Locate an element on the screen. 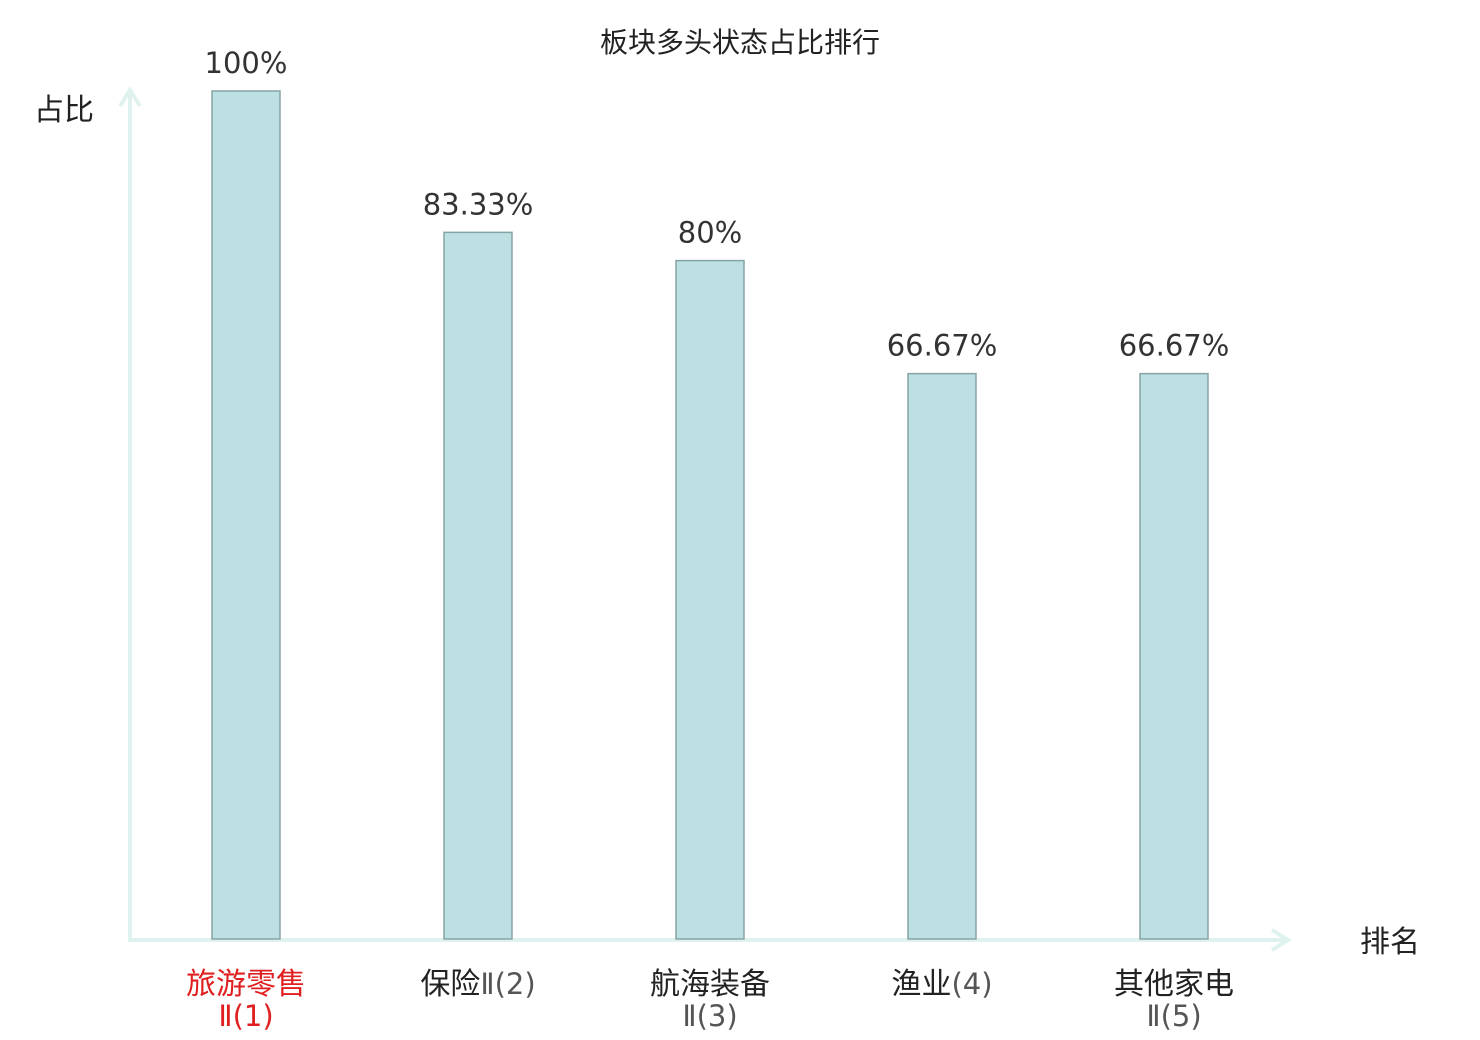 This screenshot has width=1480, height=1040. x-axis-arrow is located at coordinates (1281, 940).